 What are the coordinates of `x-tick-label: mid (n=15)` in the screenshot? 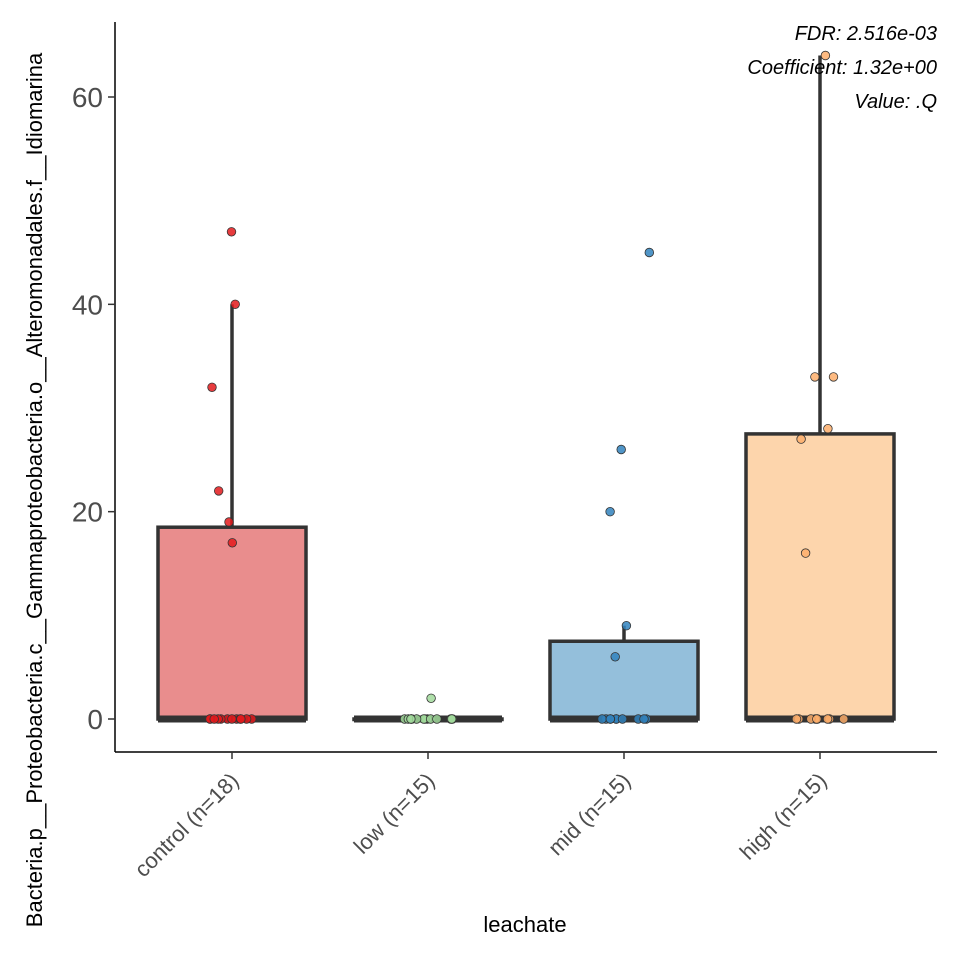 It's located at (589, 814).